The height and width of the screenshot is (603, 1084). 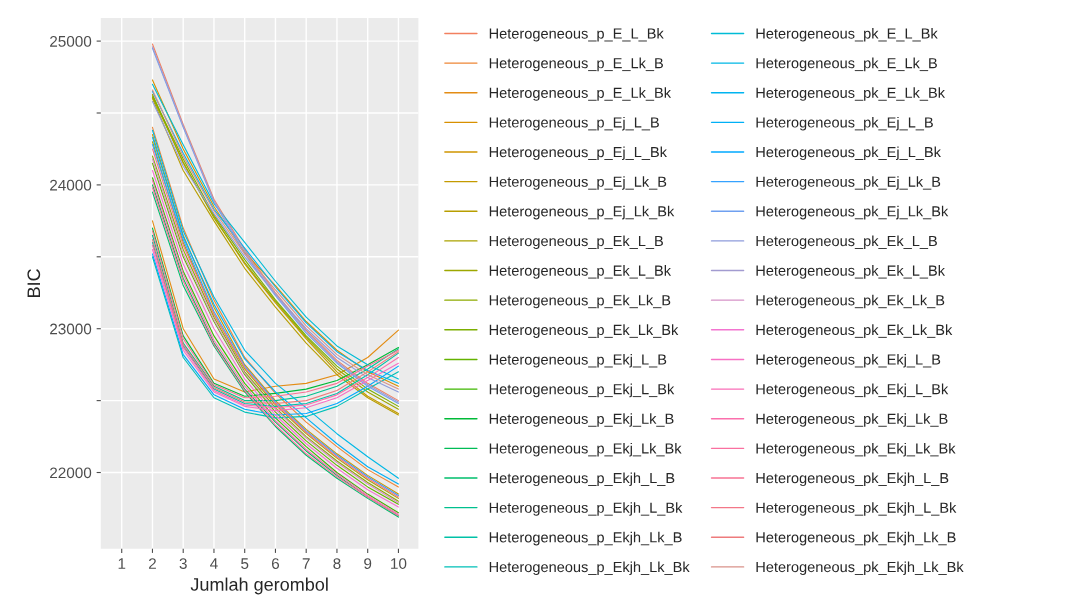 I want to click on y-axis-title: BIC, so click(x=34, y=283).